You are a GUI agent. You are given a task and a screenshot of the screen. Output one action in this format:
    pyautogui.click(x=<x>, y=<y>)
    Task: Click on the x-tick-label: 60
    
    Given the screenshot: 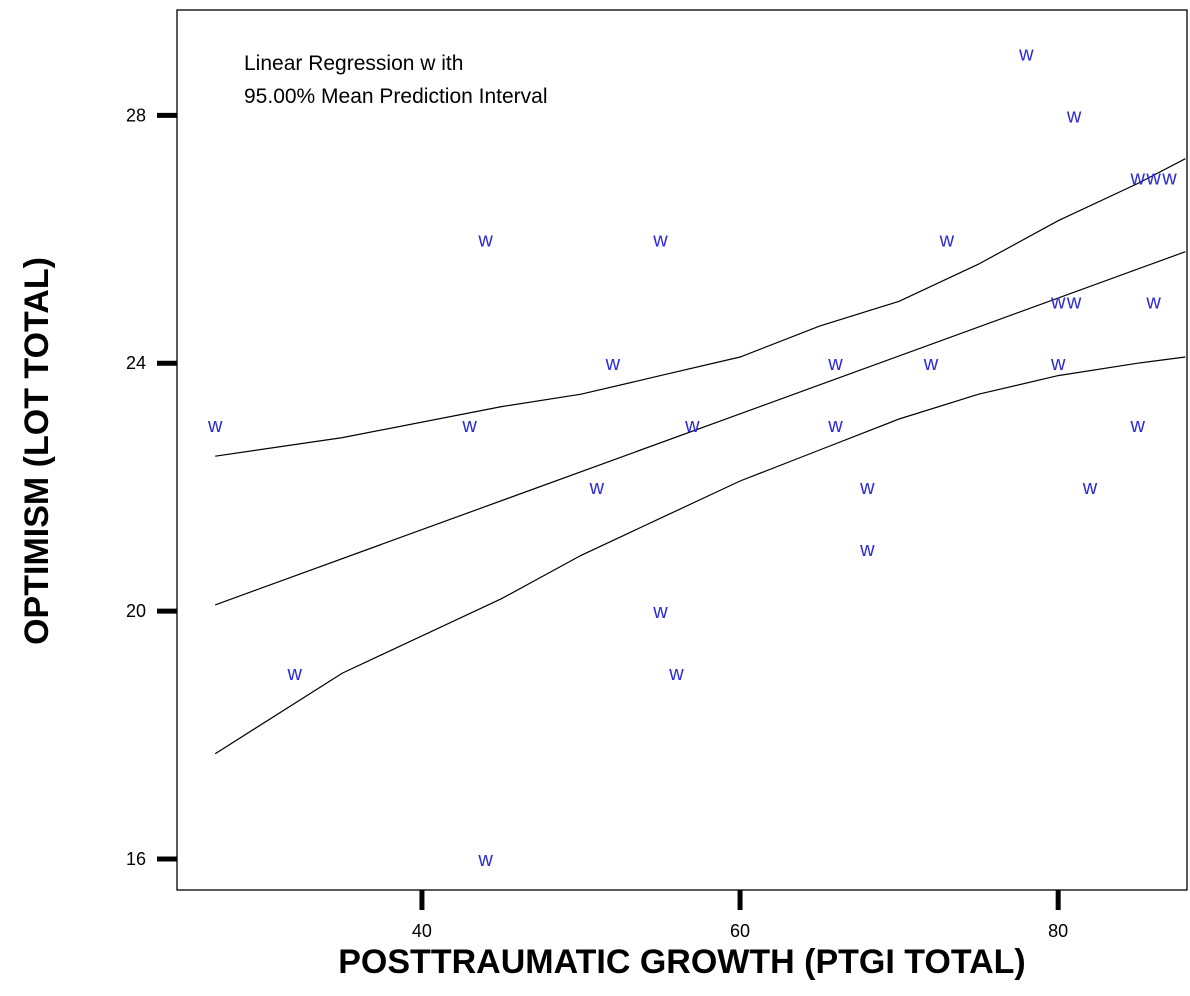 What is the action you would take?
    pyautogui.click(x=740, y=931)
    